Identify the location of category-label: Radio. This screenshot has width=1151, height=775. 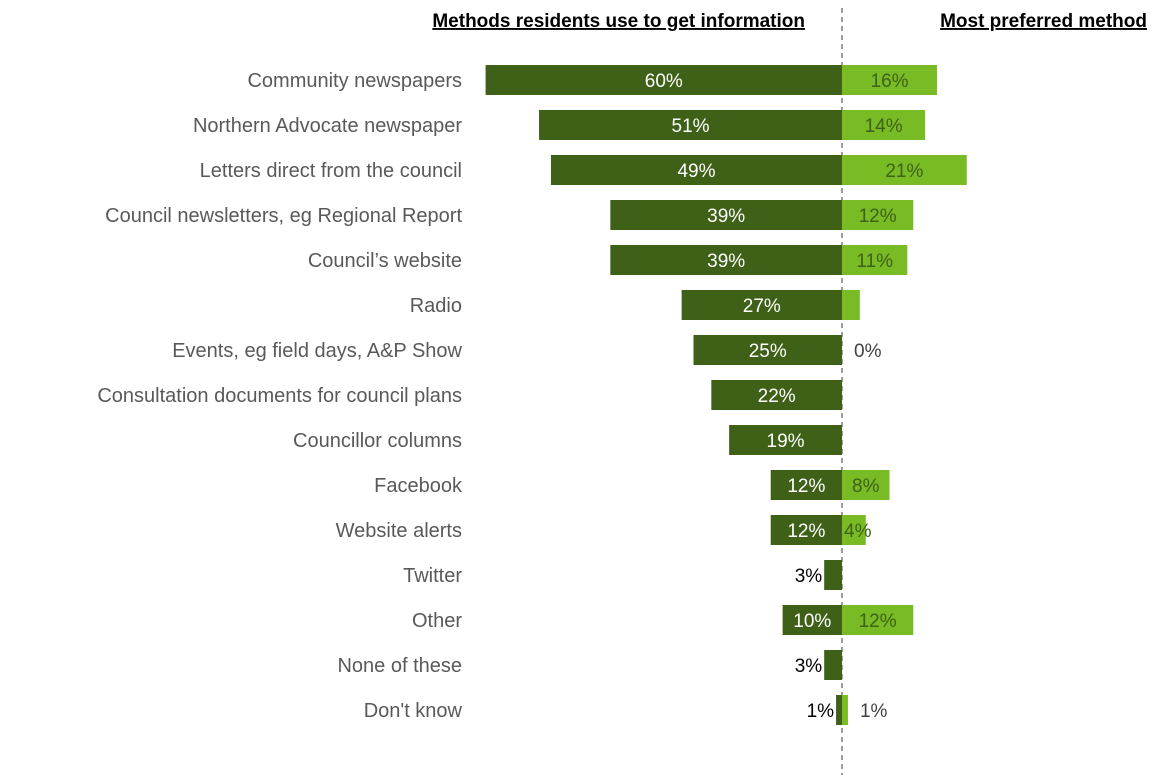
(436, 306).